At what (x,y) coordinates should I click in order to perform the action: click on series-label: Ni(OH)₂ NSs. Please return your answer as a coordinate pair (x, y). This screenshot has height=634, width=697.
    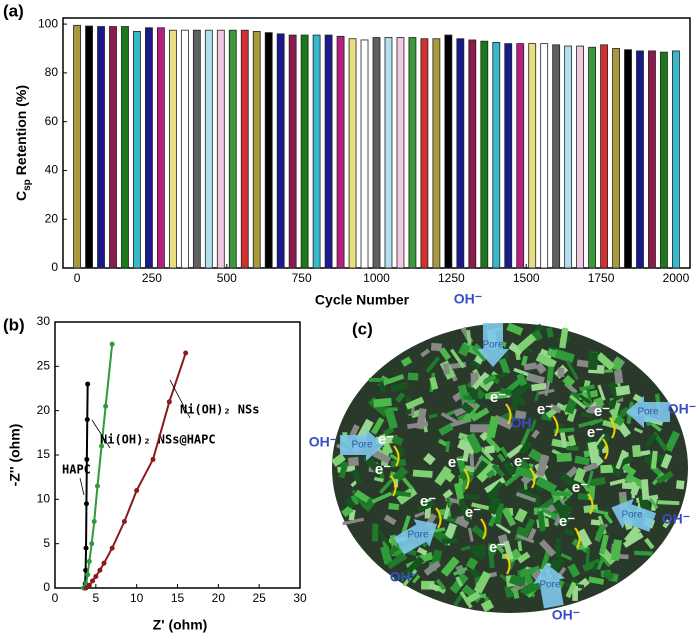
    Looking at the image, I should click on (219, 410).